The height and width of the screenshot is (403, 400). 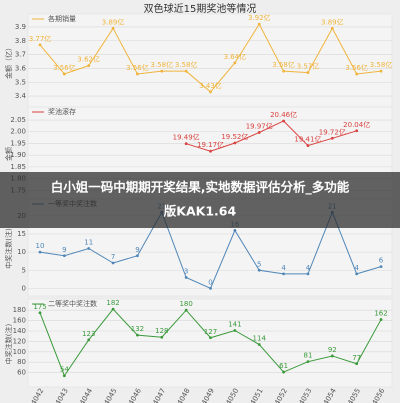 What do you see at coordinates (62, 18) in the screenshot?
I see `legend-label: 各期销量` at bounding box center [62, 18].